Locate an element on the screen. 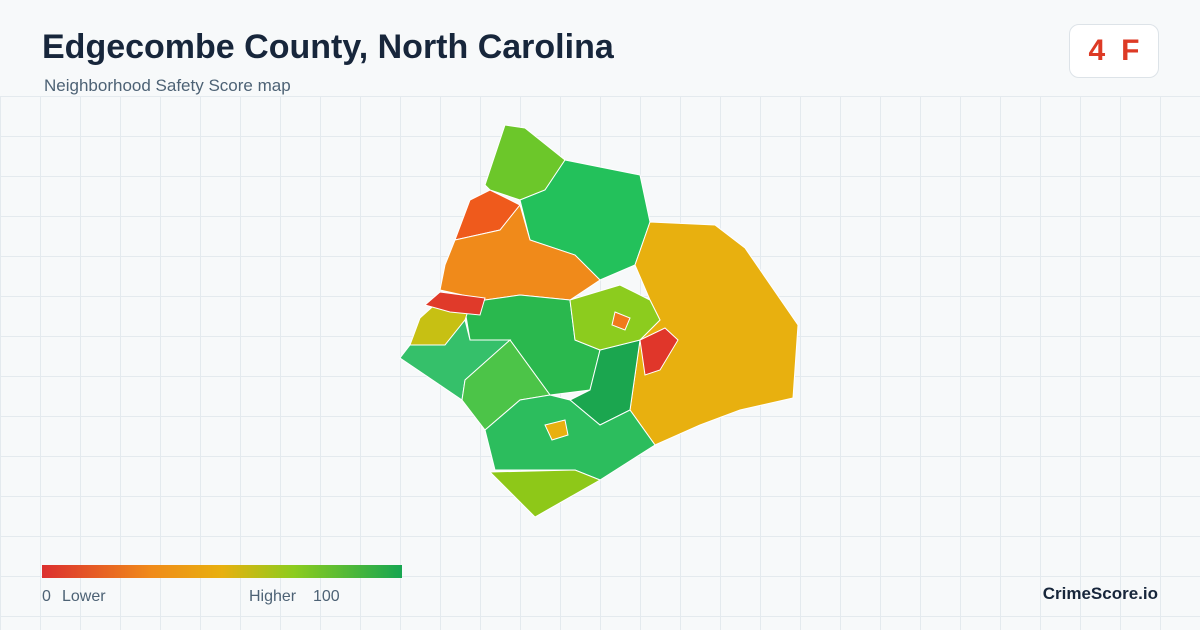  score: 4 is located at coordinates (1097, 50).